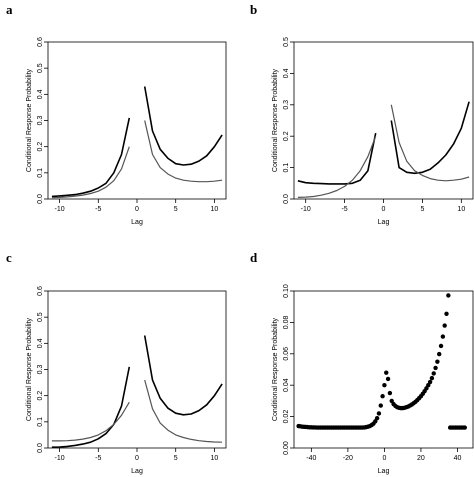 Image resolution: width=474 pixels, height=477 pixels. Describe the element at coordinates (286, 322) in the screenshot. I see `y-tick-label: 0.08` at that location.